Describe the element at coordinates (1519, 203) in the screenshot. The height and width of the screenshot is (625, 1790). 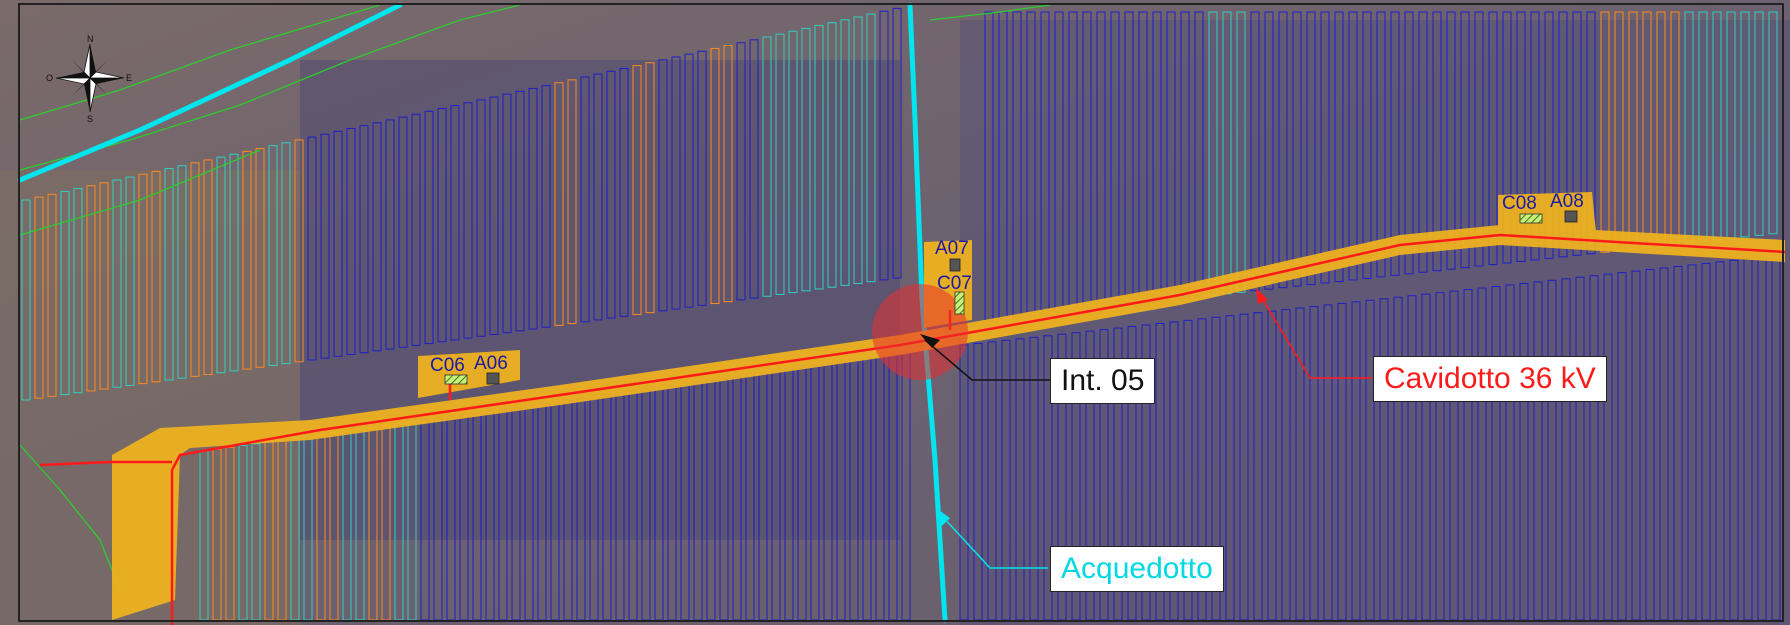
I see `cabin-label-c08: C08` at that location.